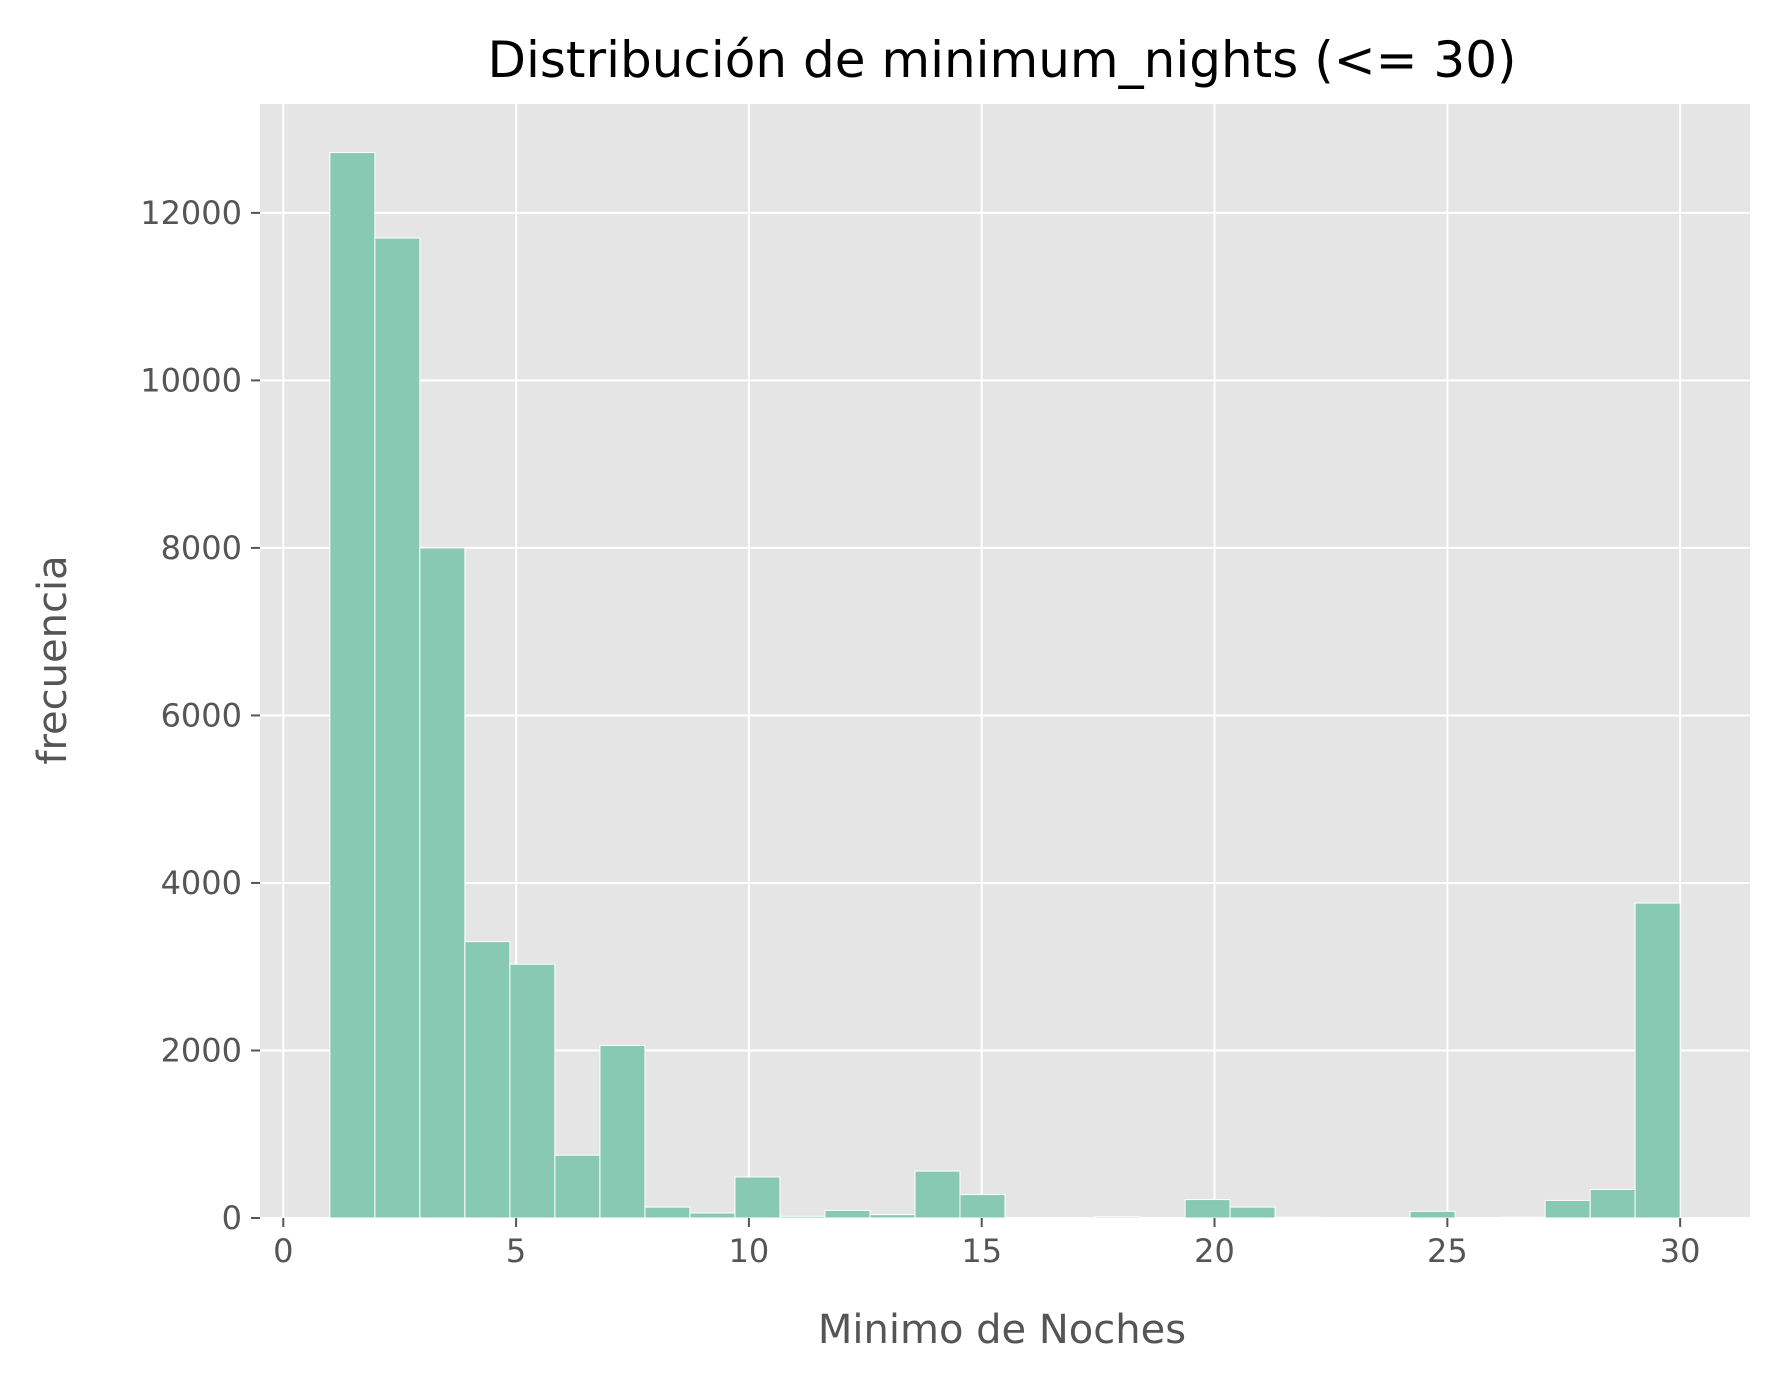 The image size is (1774, 1376). I want to click on x-tick-label: 10, so click(749, 1251).